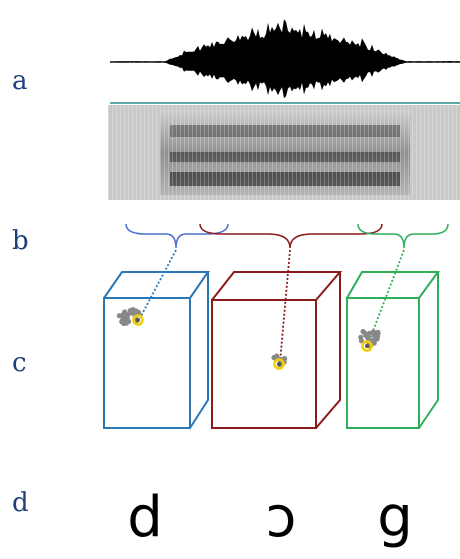 Image resolution: width=460 pixels, height=559 pixels. What do you see at coordinates (285, 59) in the screenshot?
I see `waveform` at bounding box center [285, 59].